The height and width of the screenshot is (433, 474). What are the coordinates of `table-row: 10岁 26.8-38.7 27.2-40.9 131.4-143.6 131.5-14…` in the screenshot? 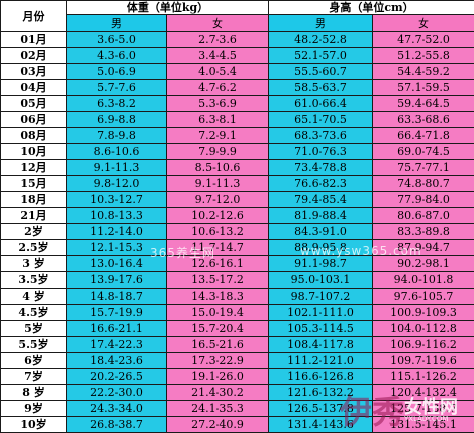 It's located at (237, 424).